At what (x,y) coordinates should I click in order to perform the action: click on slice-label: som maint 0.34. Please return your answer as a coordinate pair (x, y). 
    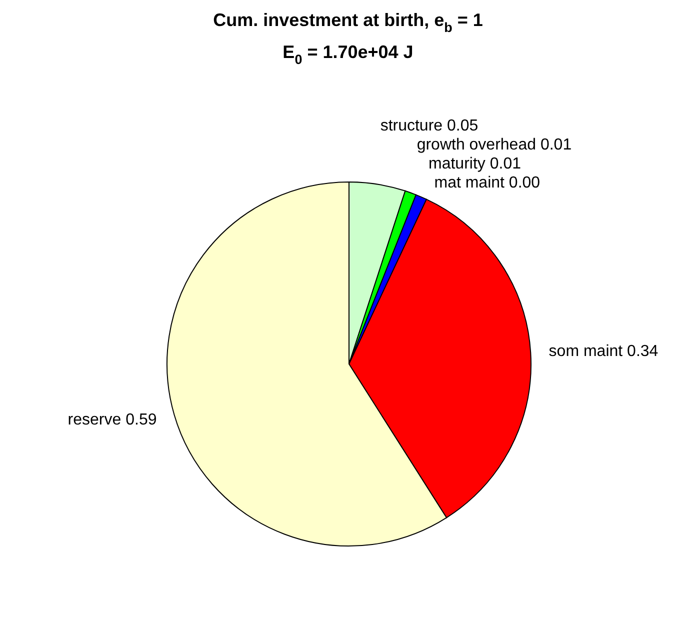
    Looking at the image, I should click on (603, 351).